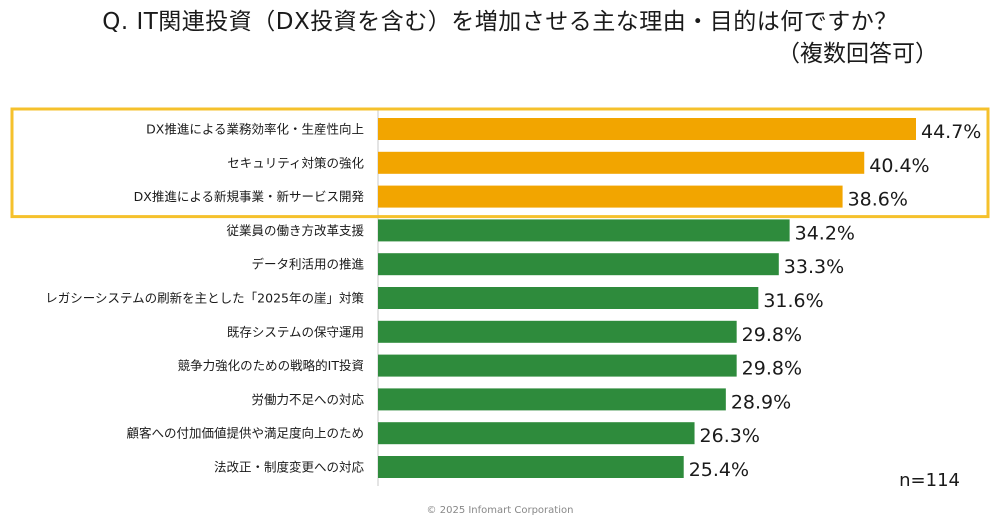 The height and width of the screenshot is (523, 1000). What do you see at coordinates (295, 162) in the screenshot?
I see `category-label: セキュリティ対策の強化` at bounding box center [295, 162].